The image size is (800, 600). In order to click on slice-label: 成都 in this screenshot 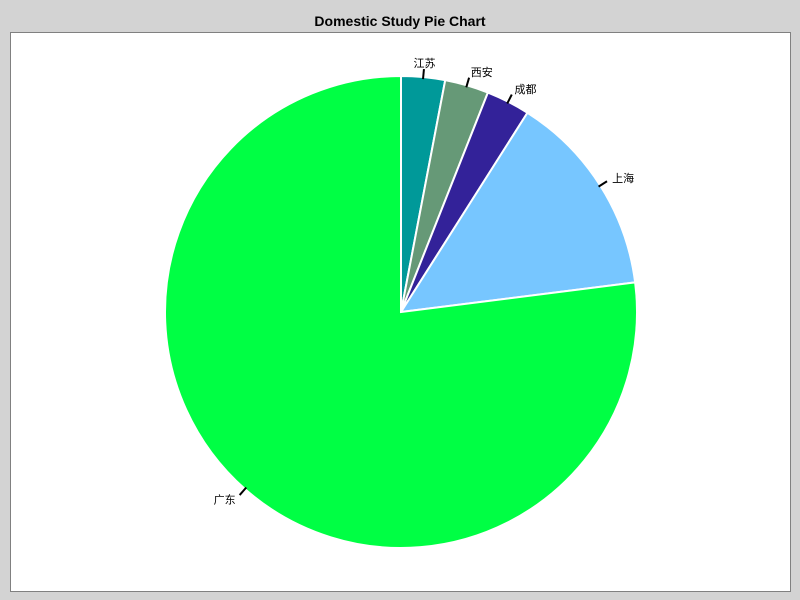, I will do `click(525, 89)`.